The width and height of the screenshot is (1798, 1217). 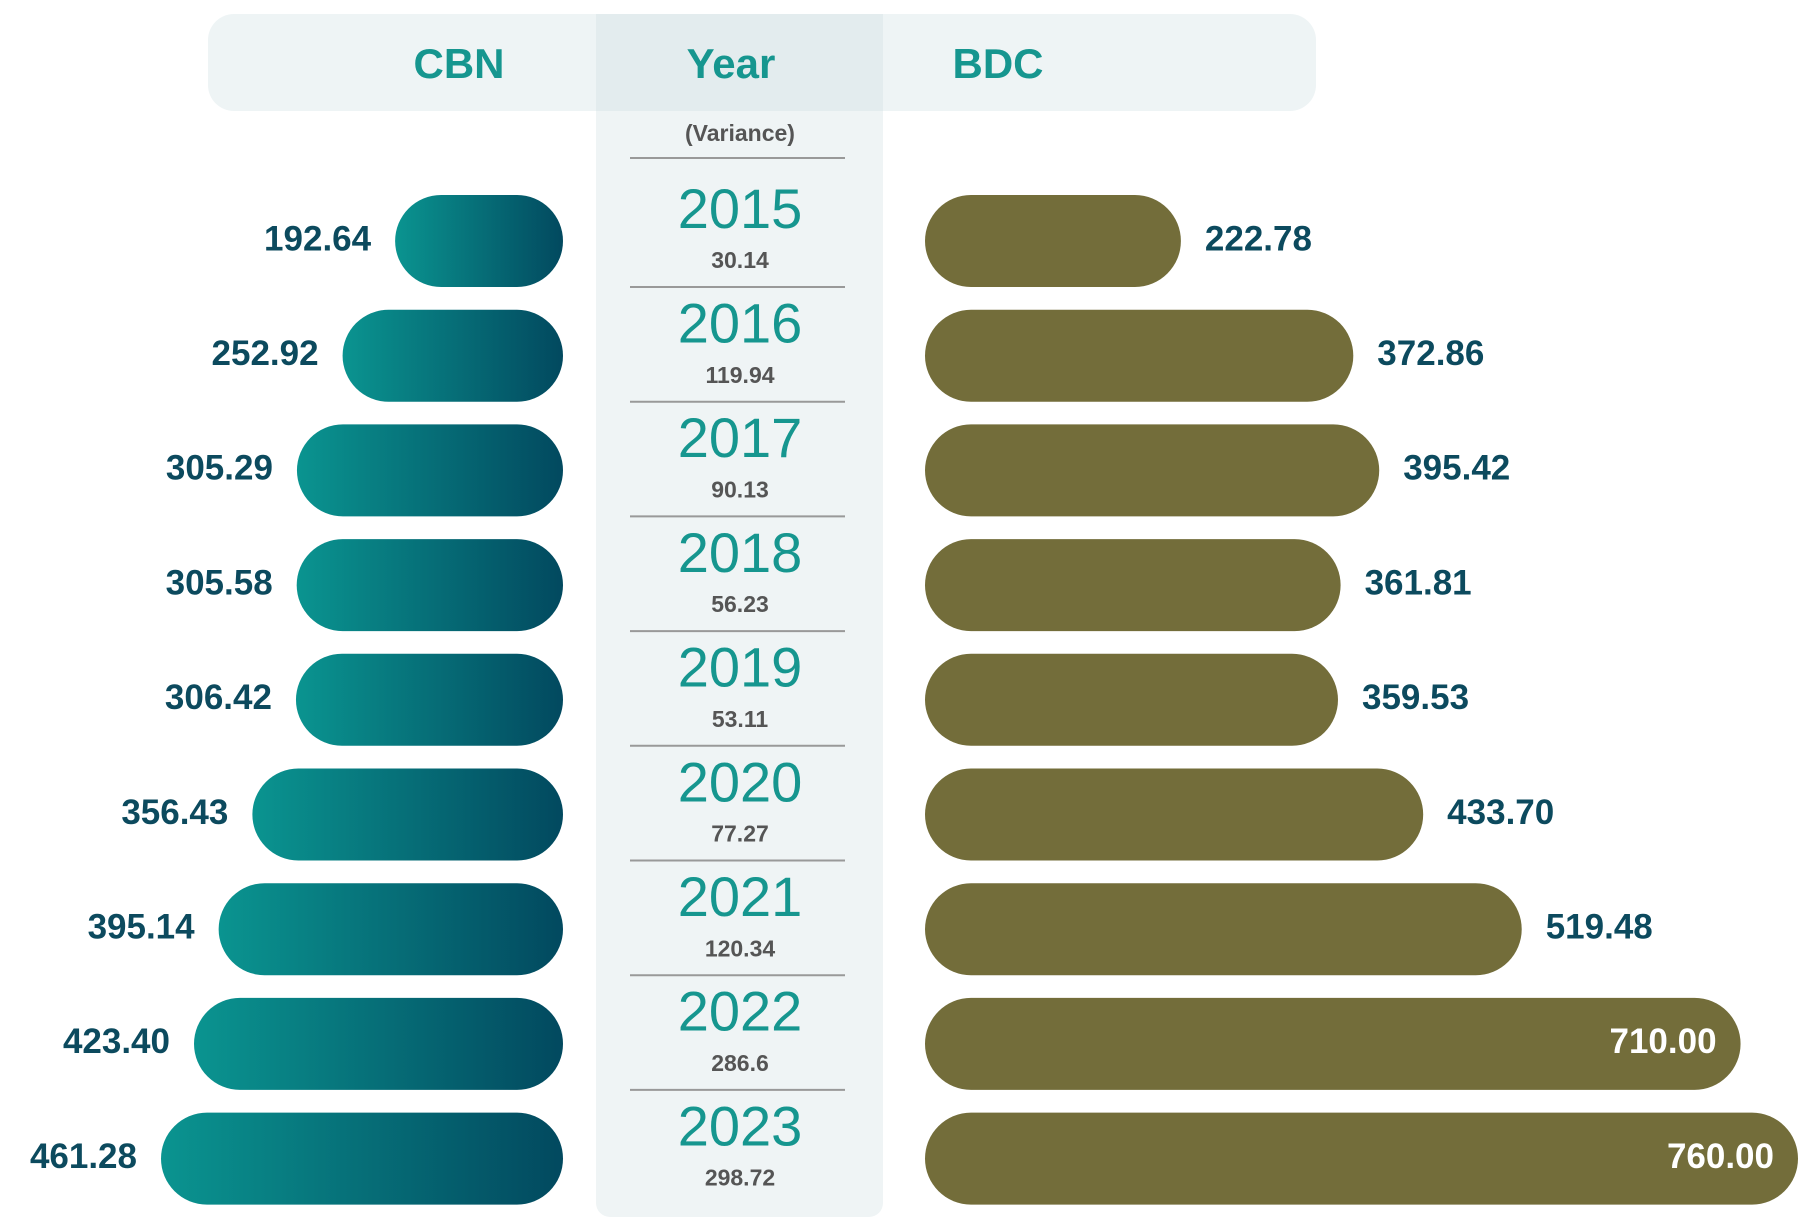 I want to click on value-label: 395.14, so click(x=142, y=926).